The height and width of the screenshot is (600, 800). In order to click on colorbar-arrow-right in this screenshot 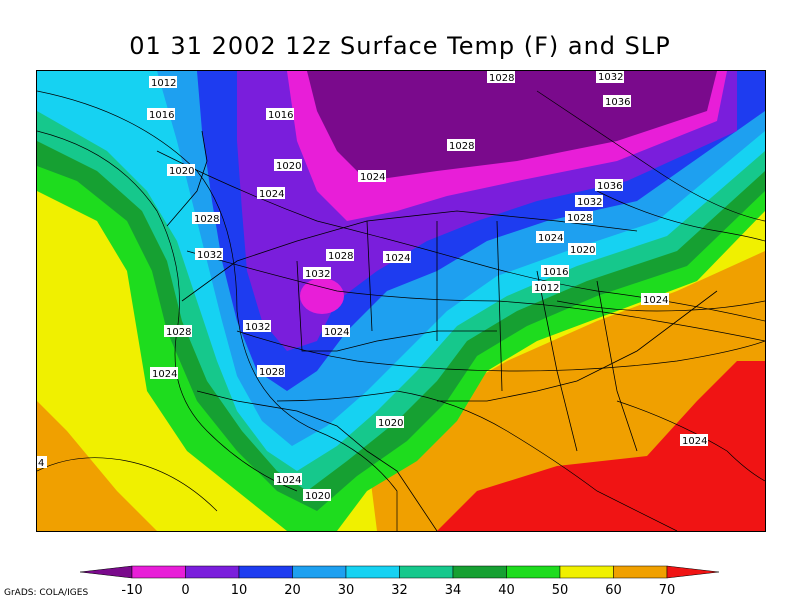, I will do `click(693, 572)`.